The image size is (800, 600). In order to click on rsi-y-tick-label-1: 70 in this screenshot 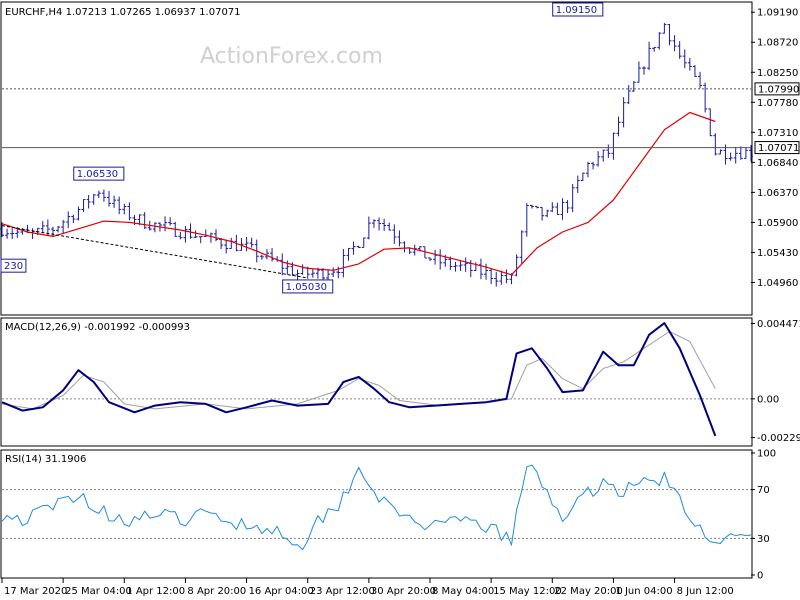, I will do `click(763, 490)`.